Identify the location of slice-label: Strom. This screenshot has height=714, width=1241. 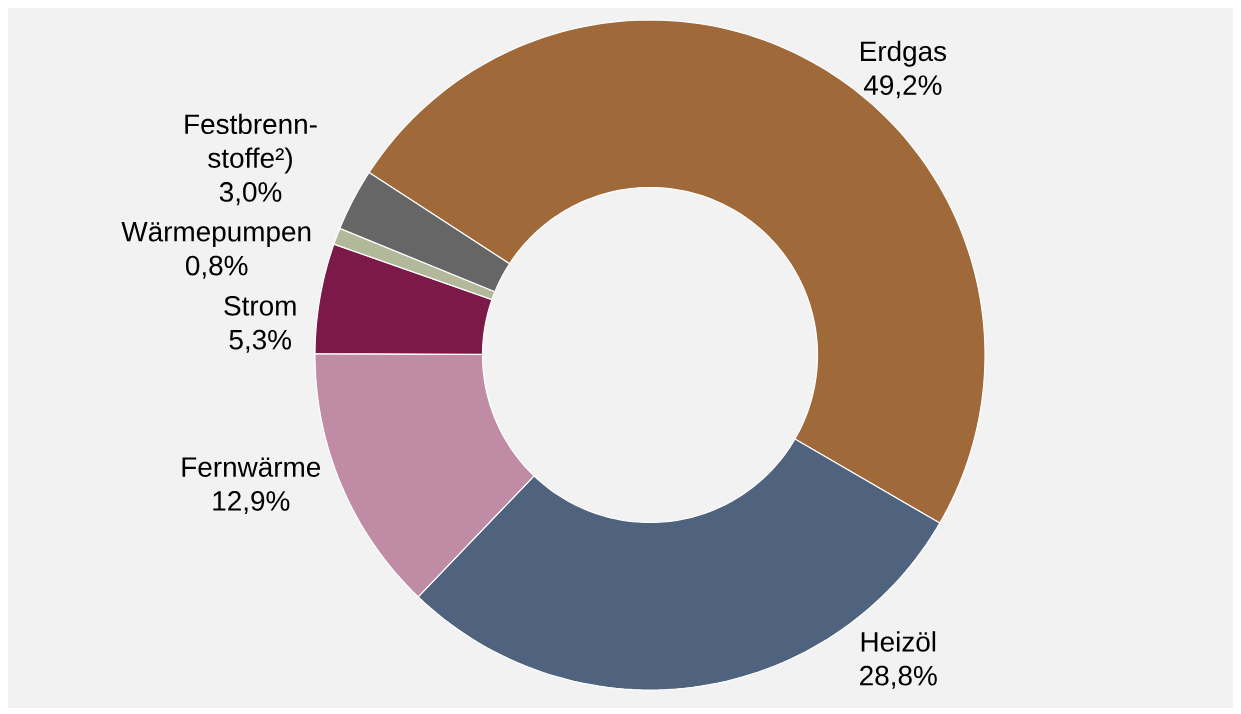
(260, 305).